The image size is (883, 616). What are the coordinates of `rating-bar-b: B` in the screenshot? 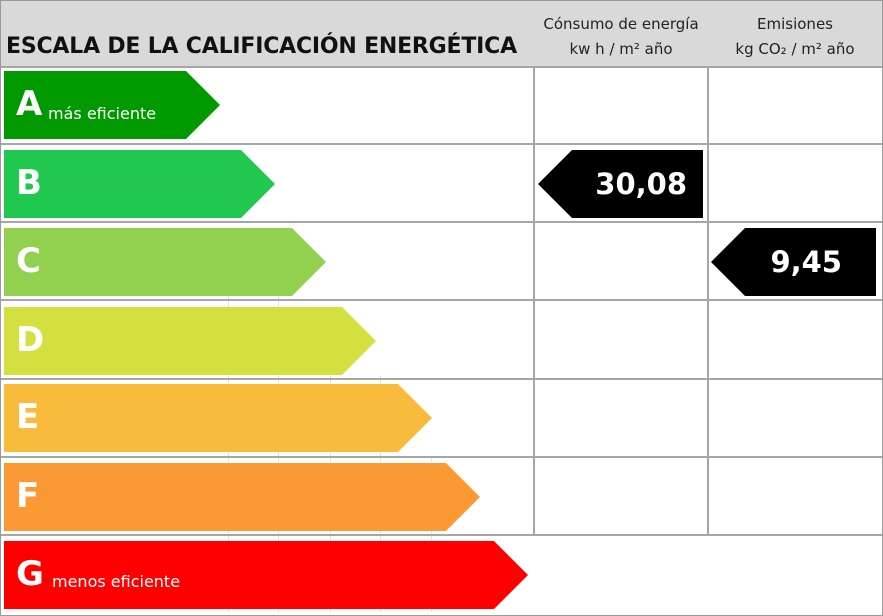 It's located at (139, 184).